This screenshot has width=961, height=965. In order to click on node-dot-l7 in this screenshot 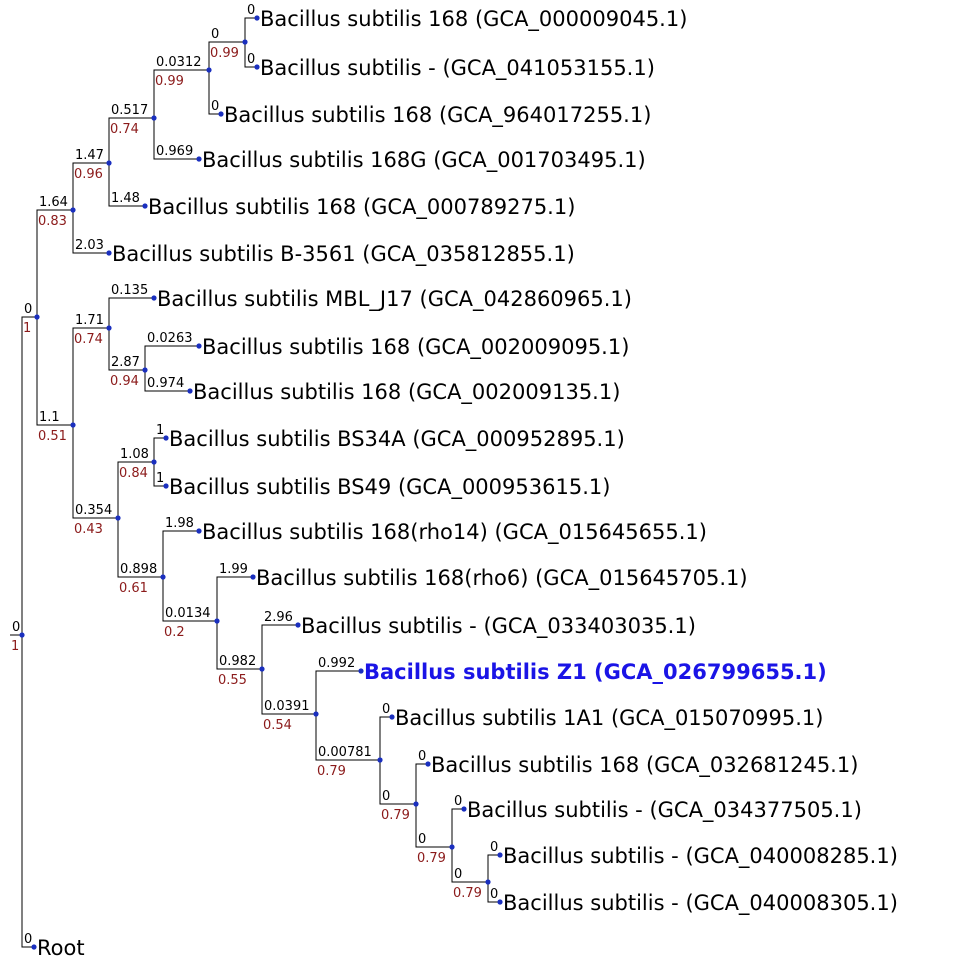, I will do `click(154, 298)`.